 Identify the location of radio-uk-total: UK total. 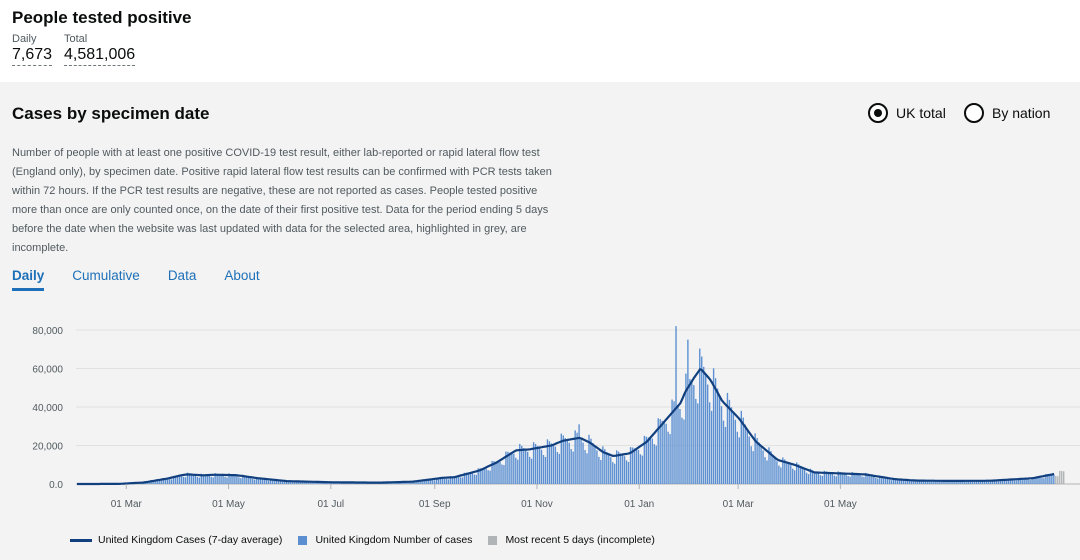
(907, 113).